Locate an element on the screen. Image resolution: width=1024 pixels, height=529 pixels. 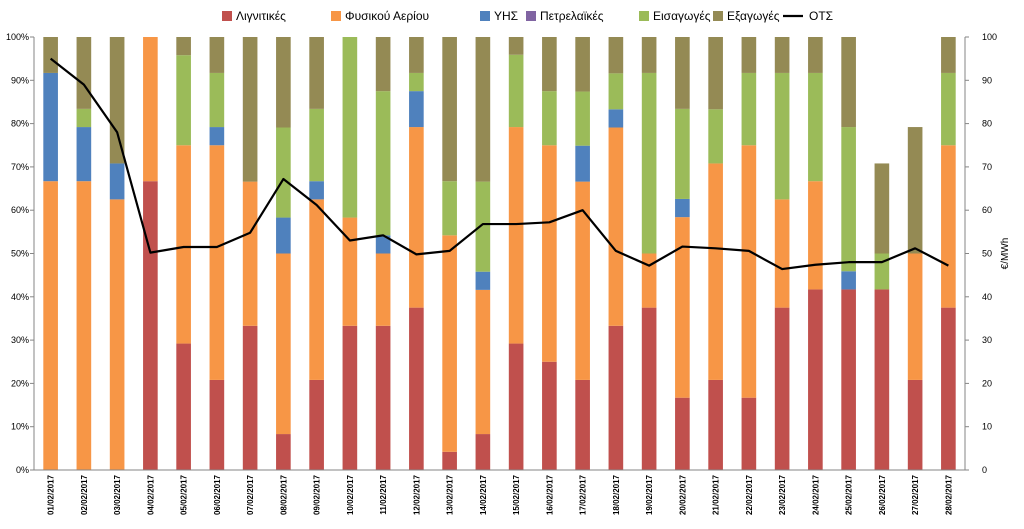
y-right-tick-8: 80 is located at coordinates (987, 124).